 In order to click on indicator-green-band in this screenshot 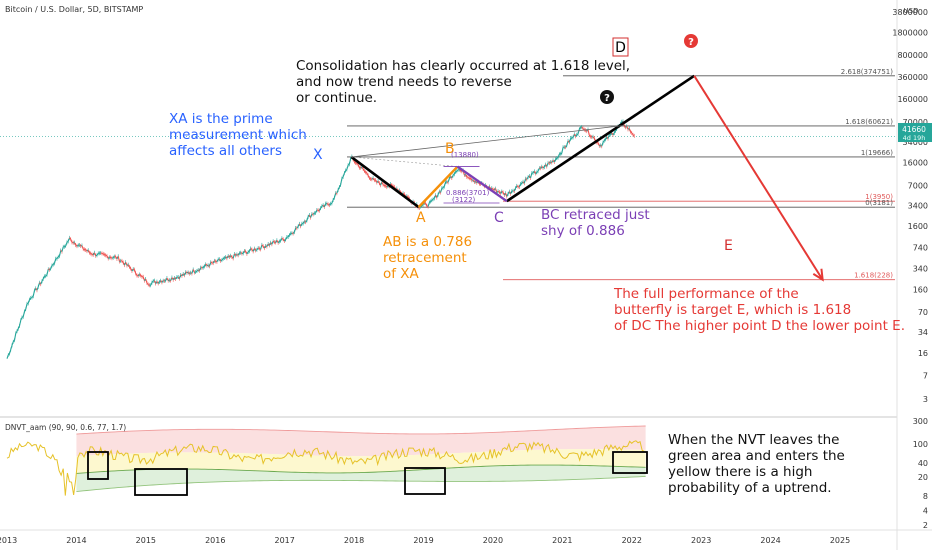, I will do `click(361, 478)`.